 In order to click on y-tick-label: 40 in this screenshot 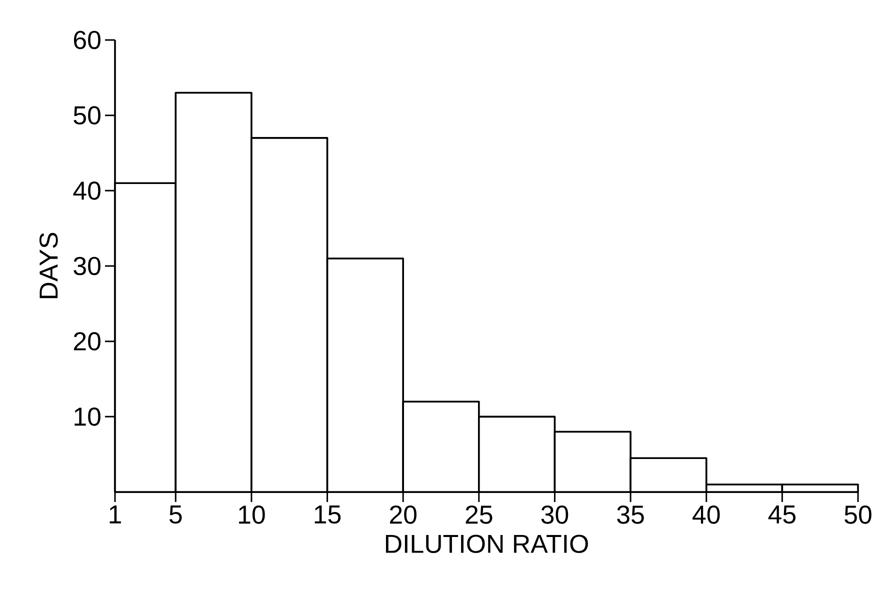, I will do `click(86, 190)`.